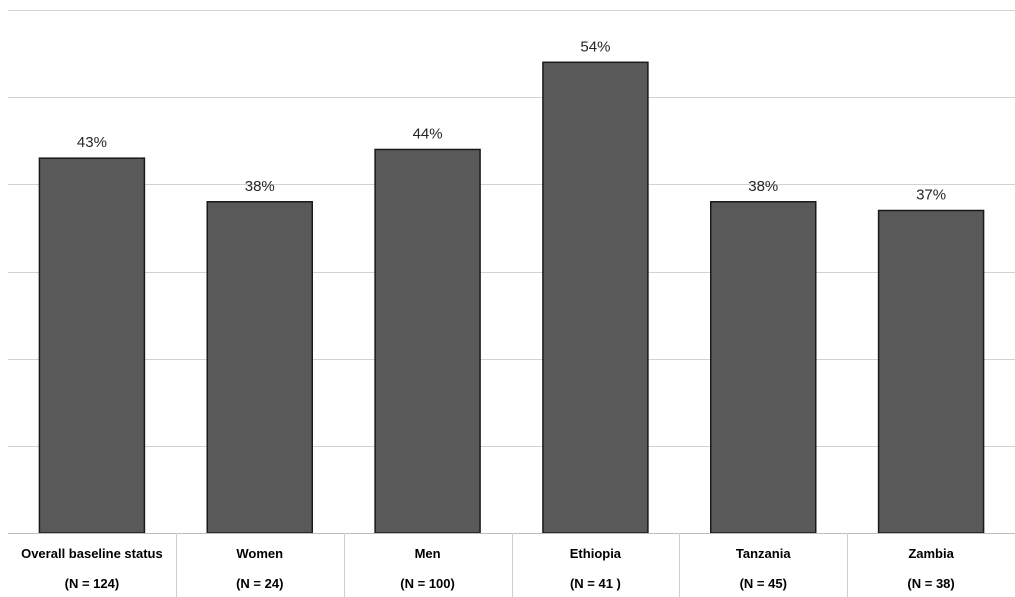  What do you see at coordinates (763, 553) in the screenshot?
I see `category-label-4: Tanzania` at bounding box center [763, 553].